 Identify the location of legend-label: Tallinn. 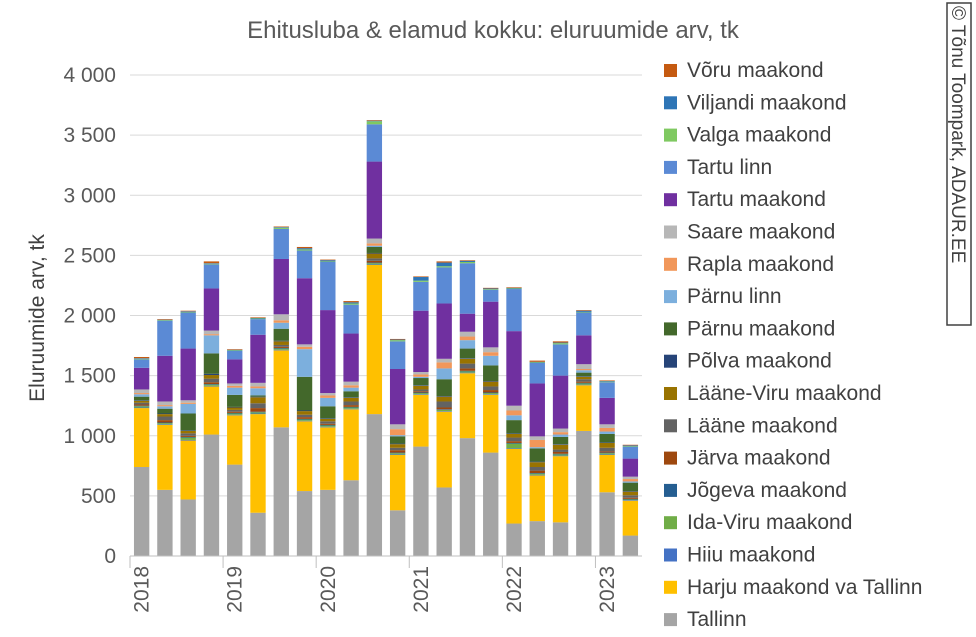
(717, 619).